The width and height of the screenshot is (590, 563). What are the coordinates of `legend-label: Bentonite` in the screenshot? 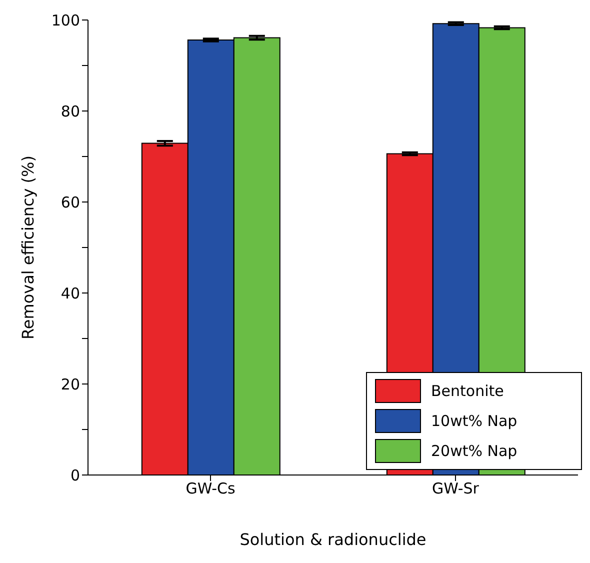 It's located at (467, 391).